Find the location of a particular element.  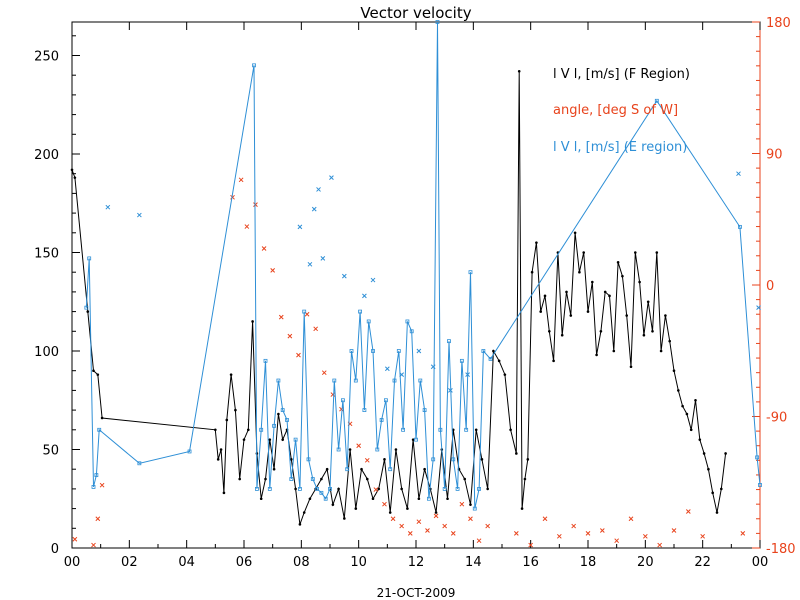

y-tick-label: 150 is located at coordinates (46, 253).